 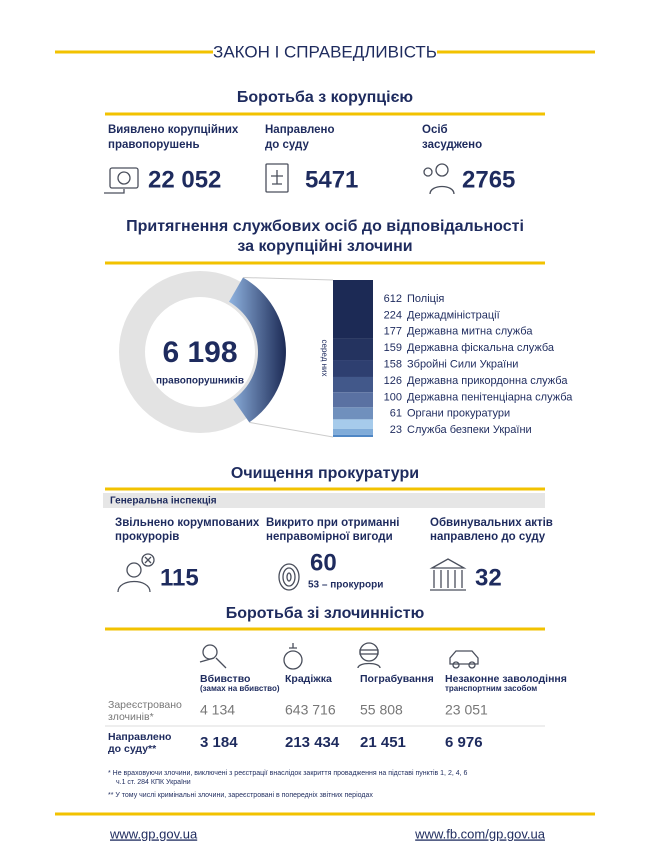 What do you see at coordinates (324, 246) in the screenshot?
I see `section-title: за корупційні злочини` at bounding box center [324, 246].